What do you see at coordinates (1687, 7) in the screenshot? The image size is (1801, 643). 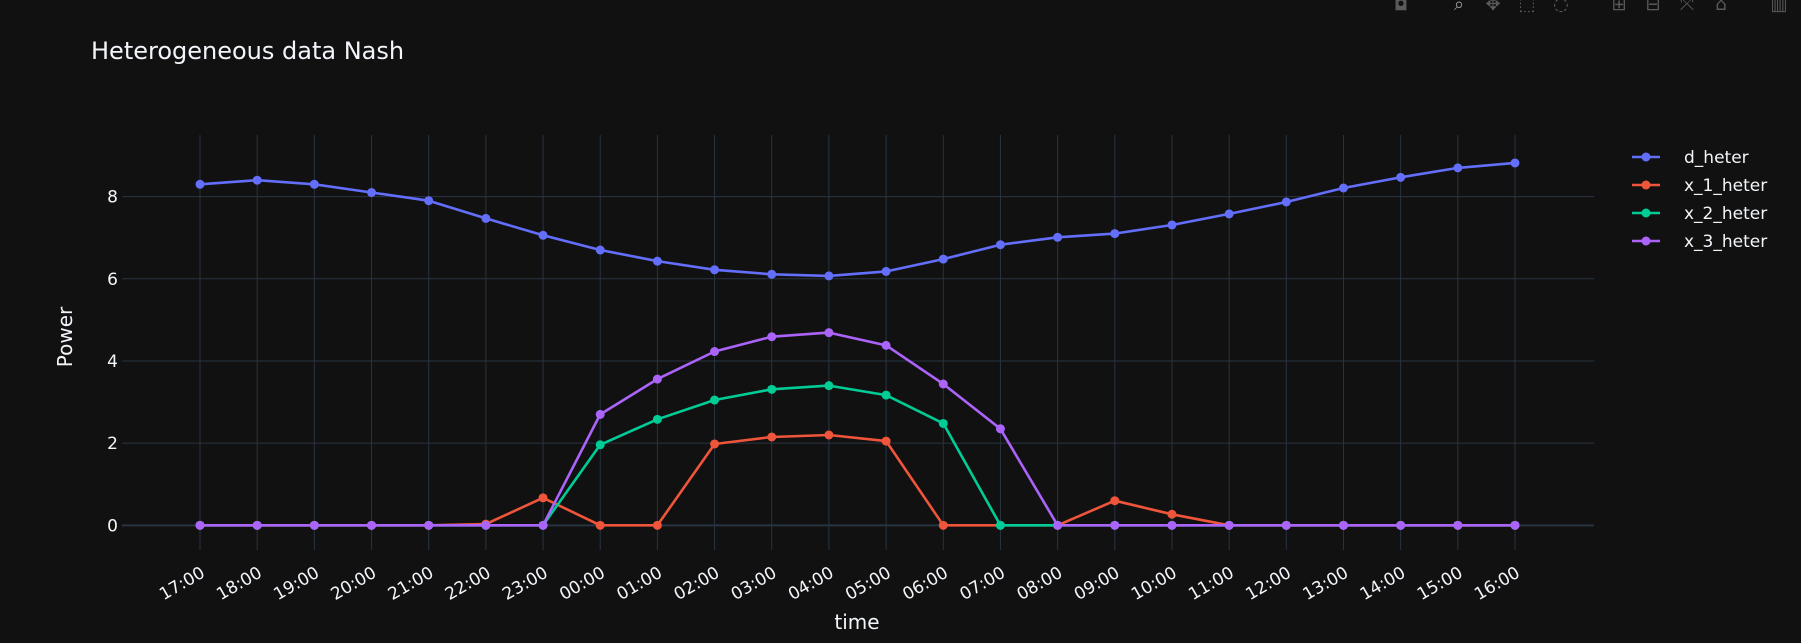 I see `autoscale-icon: ⤧` at bounding box center [1687, 7].